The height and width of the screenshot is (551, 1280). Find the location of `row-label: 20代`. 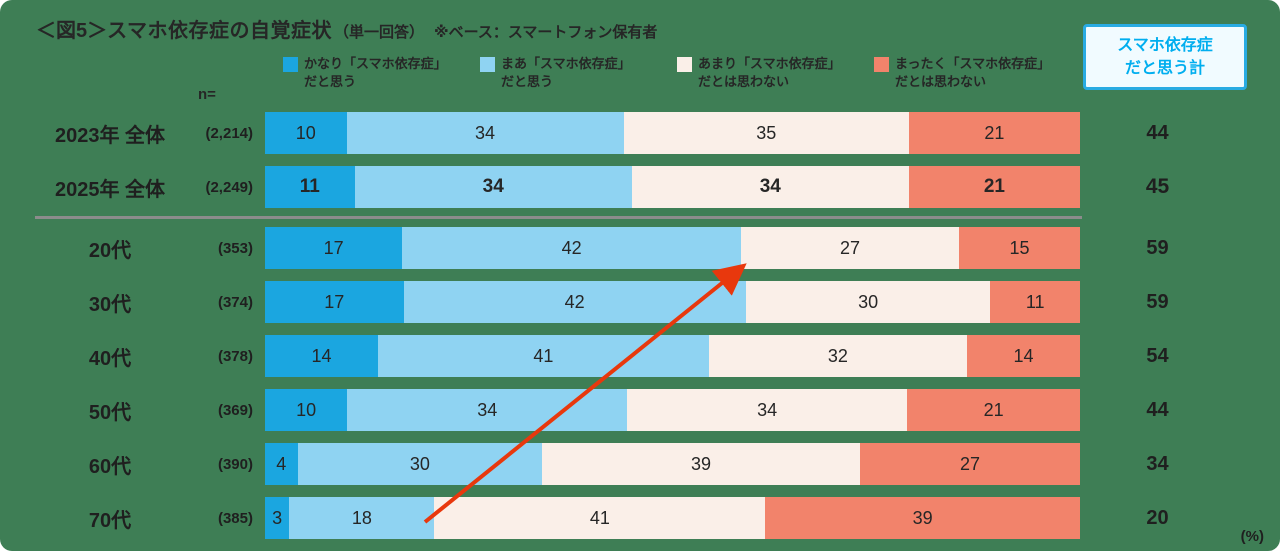

row-label: 20代 is located at coordinates (110, 250).